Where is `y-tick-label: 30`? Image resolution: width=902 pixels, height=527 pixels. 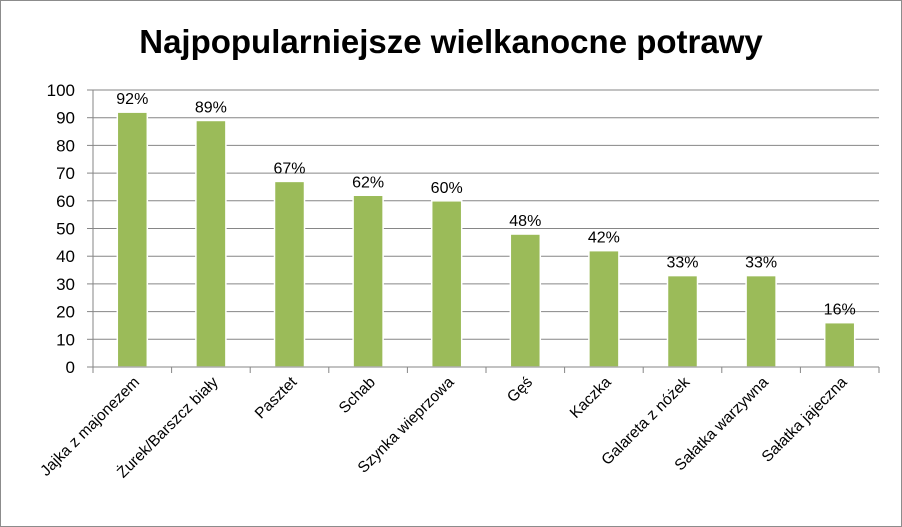 y-tick-label: 30 is located at coordinates (65, 284).